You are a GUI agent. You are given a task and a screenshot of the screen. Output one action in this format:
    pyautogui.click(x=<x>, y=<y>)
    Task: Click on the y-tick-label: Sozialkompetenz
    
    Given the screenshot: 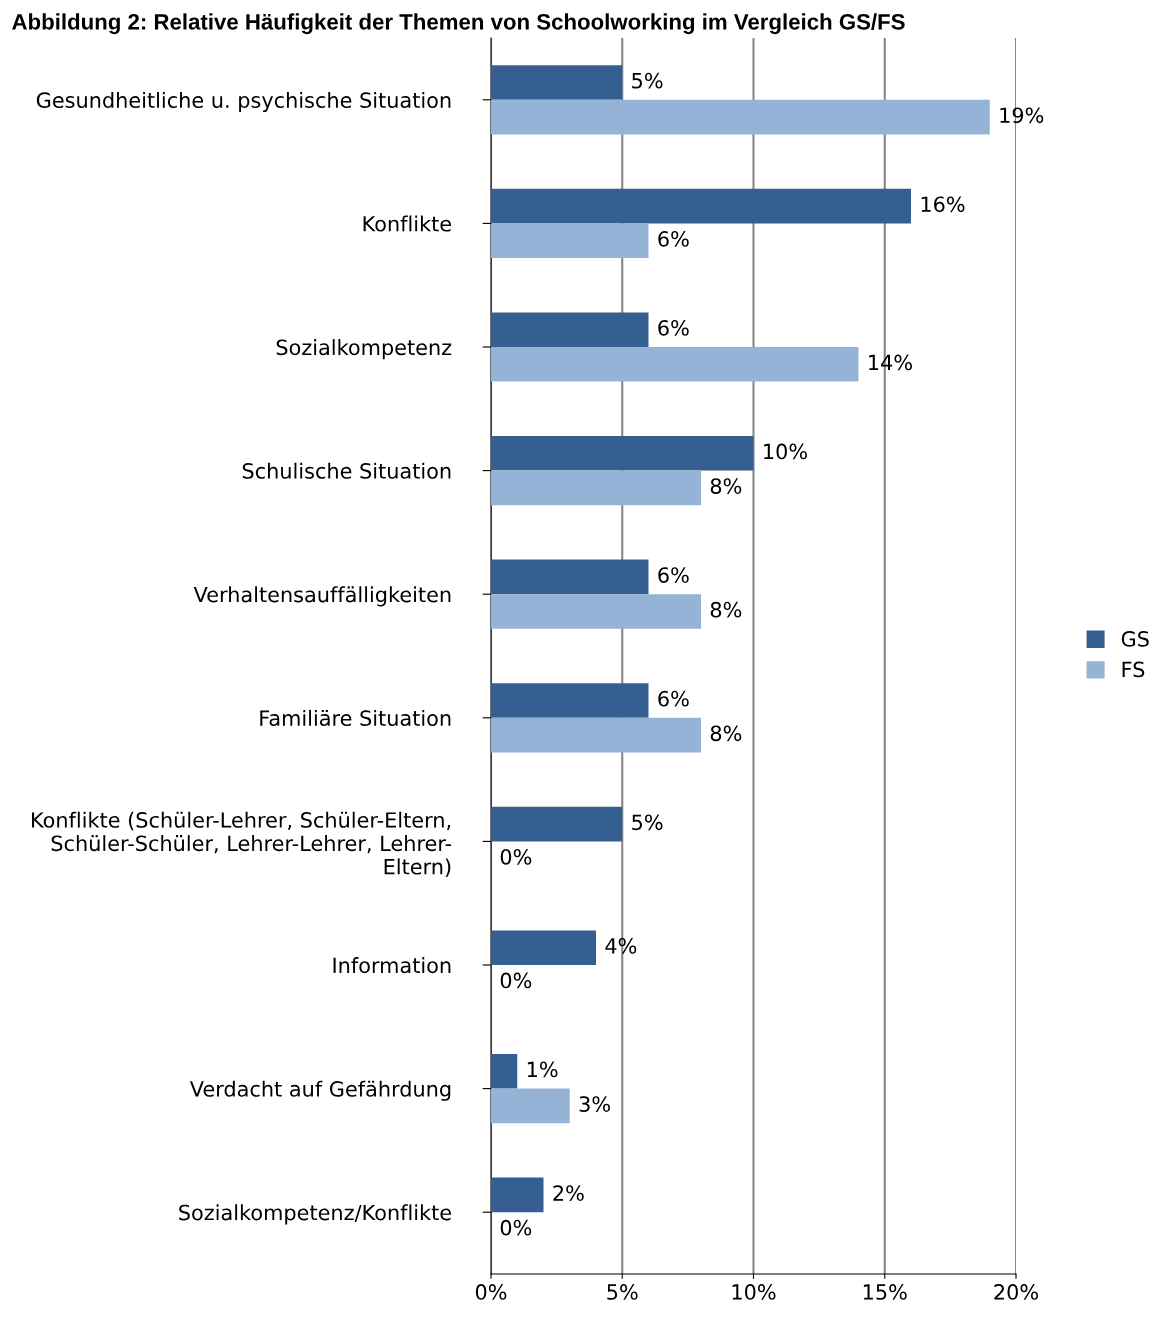 What is the action you would take?
    pyautogui.click(x=364, y=349)
    